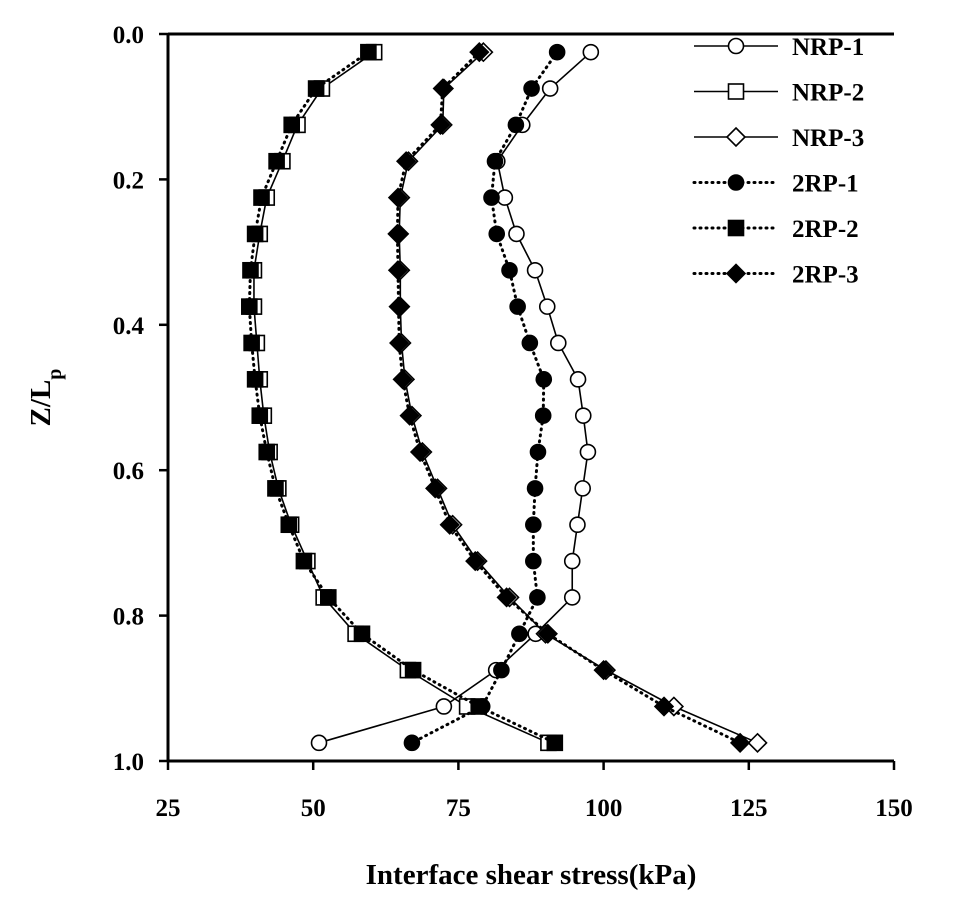  I want to click on x-tick-label: 75, so click(458, 808).